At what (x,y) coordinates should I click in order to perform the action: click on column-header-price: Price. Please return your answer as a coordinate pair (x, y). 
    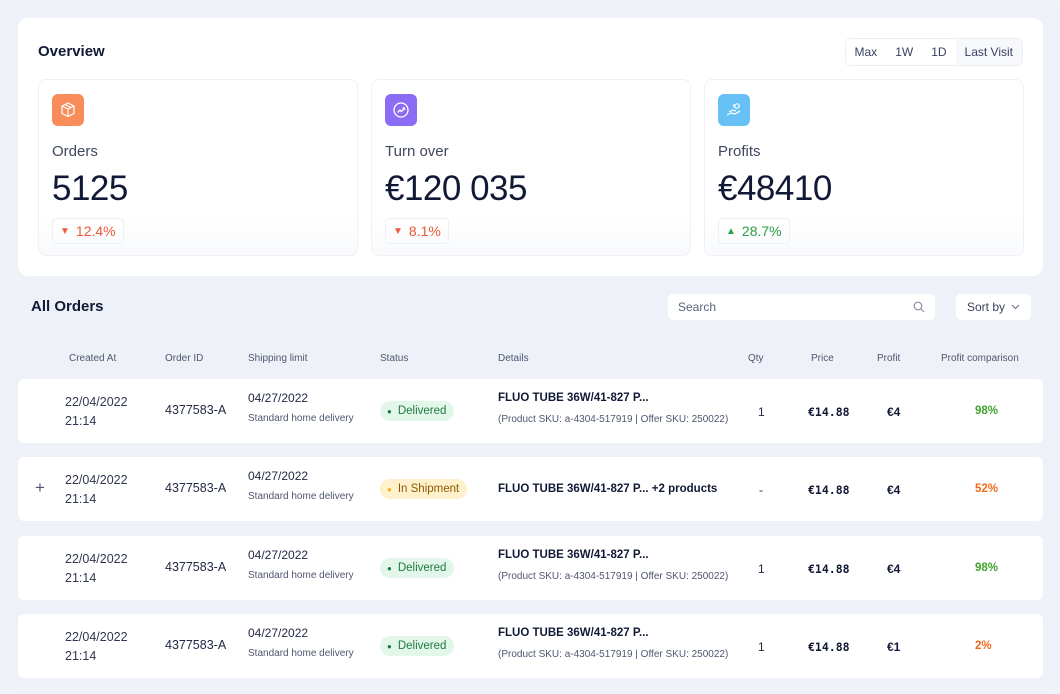
    Looking at the image, I should click on (822, 358).